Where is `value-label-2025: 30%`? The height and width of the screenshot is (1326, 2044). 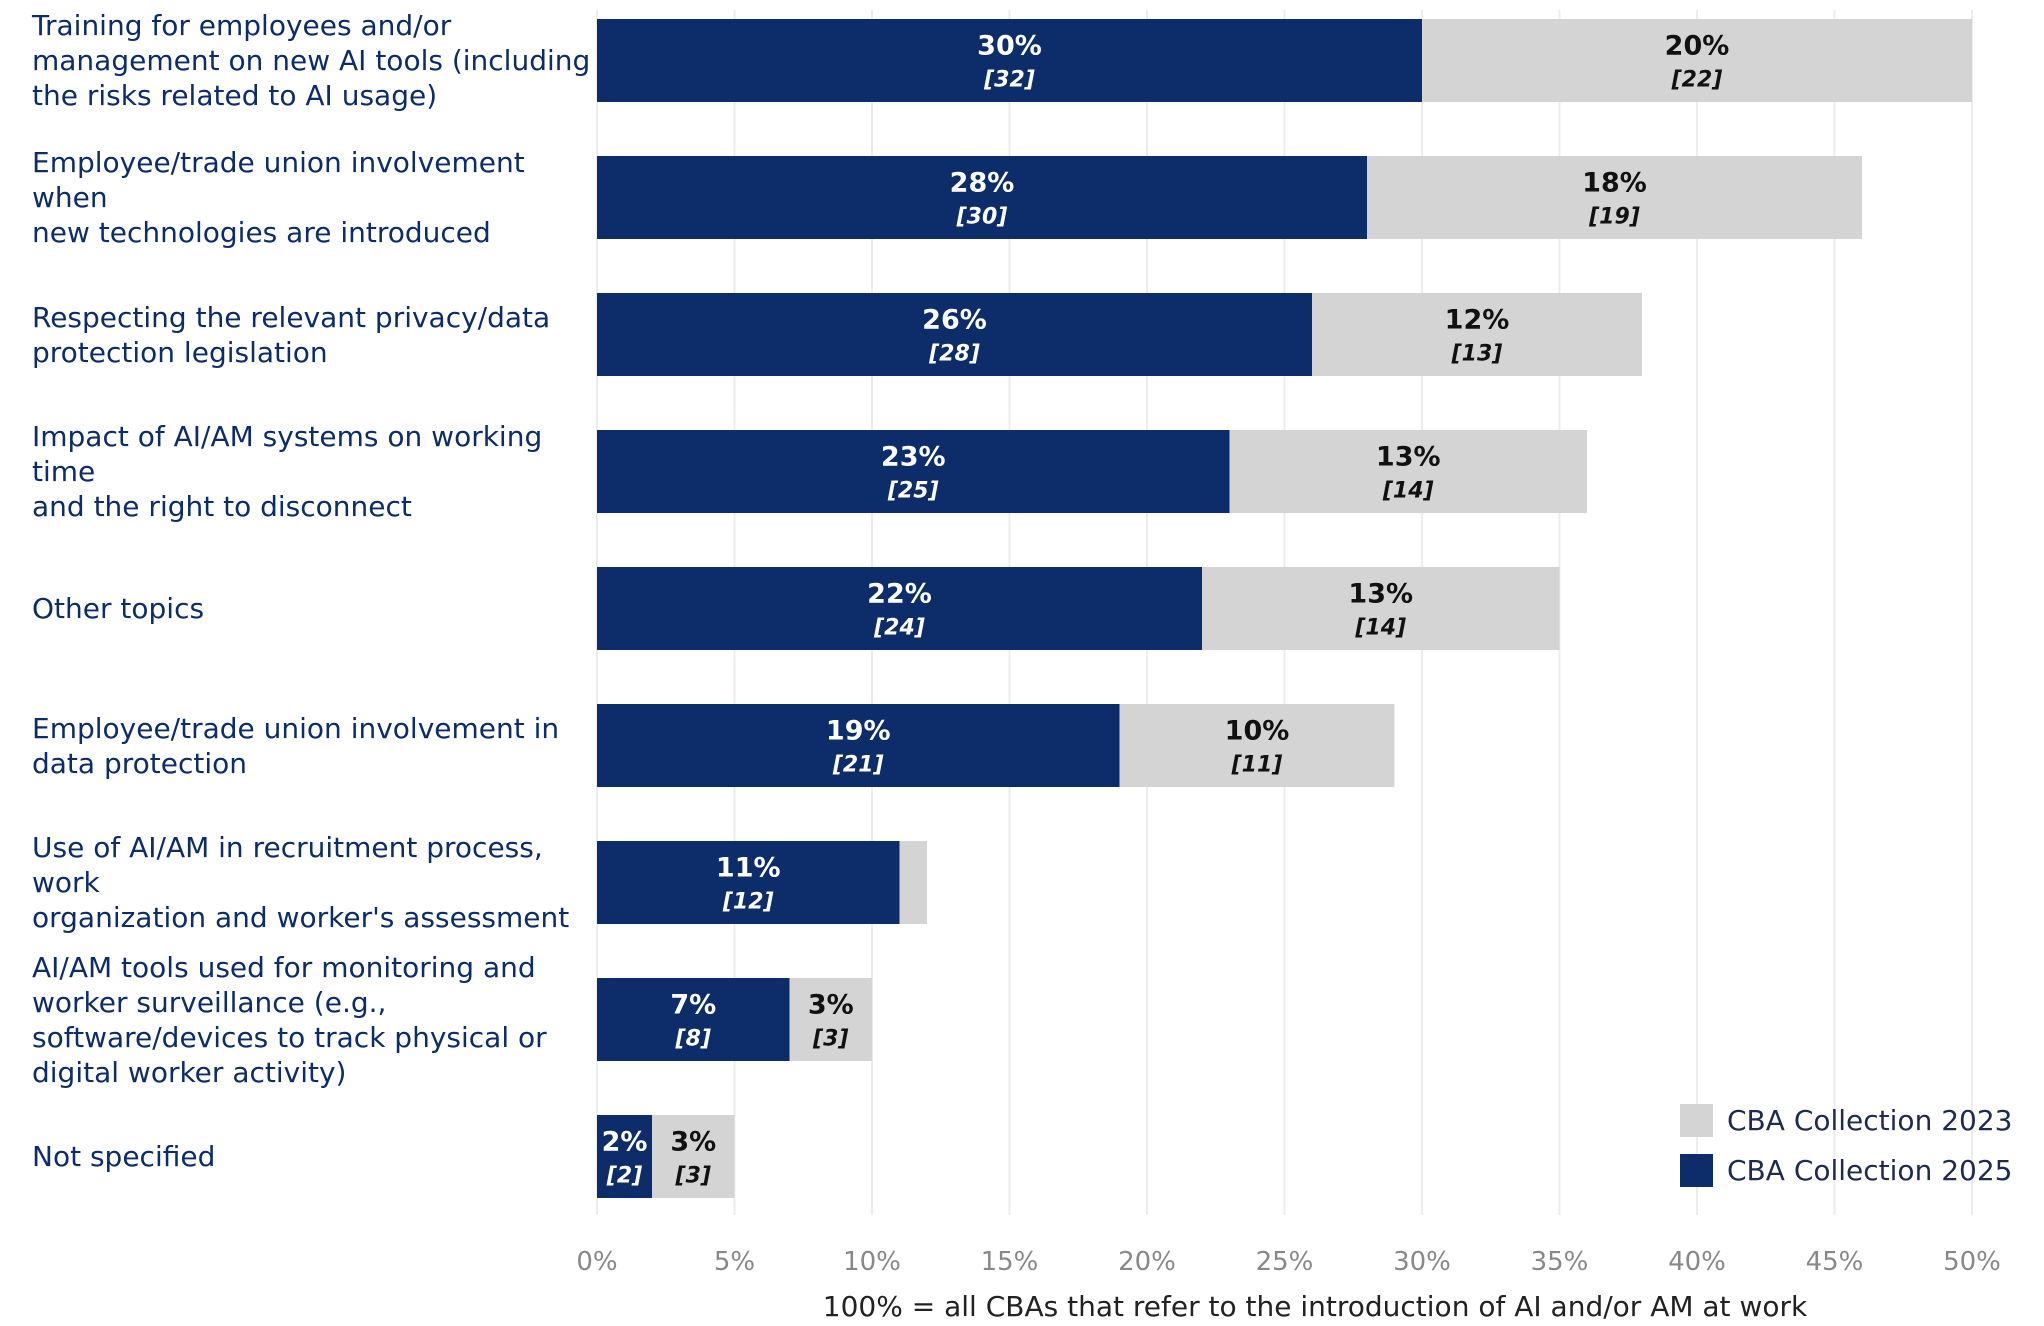
value-label-2025: 30% is located at coordinates (1009, 46).